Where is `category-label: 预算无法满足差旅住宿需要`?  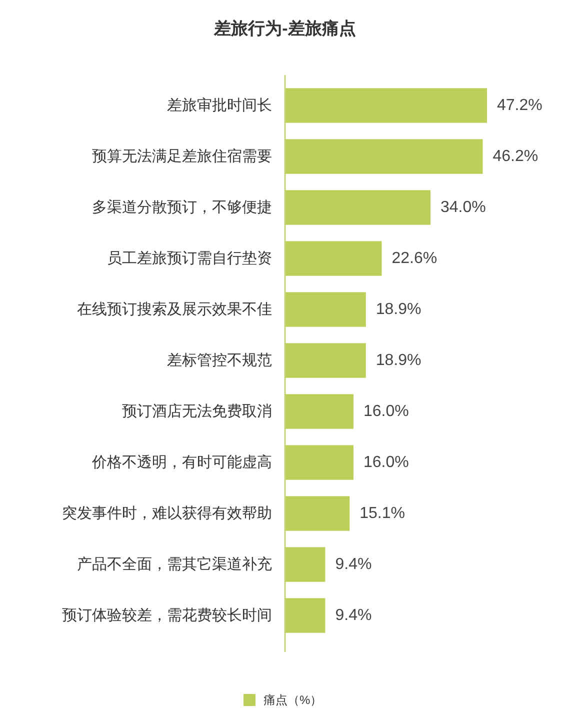 category-label: 预算无法满足差旅住宿需要 is located at coordinates (182, 156).